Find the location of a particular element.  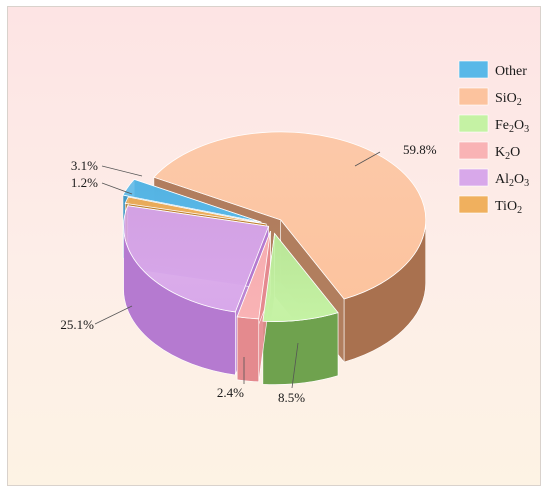

legend-label-other: Other is located at coordinates (511, 71).